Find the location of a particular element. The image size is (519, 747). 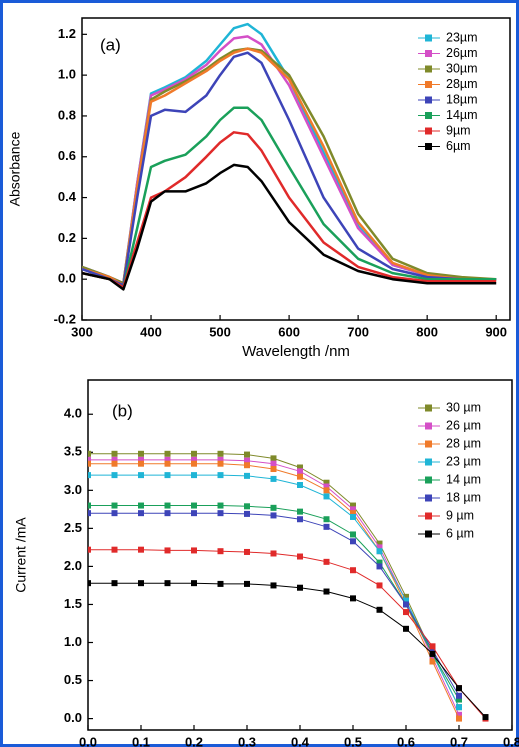

y-tick-label: 1.5 is located at coordinates (73, 603).